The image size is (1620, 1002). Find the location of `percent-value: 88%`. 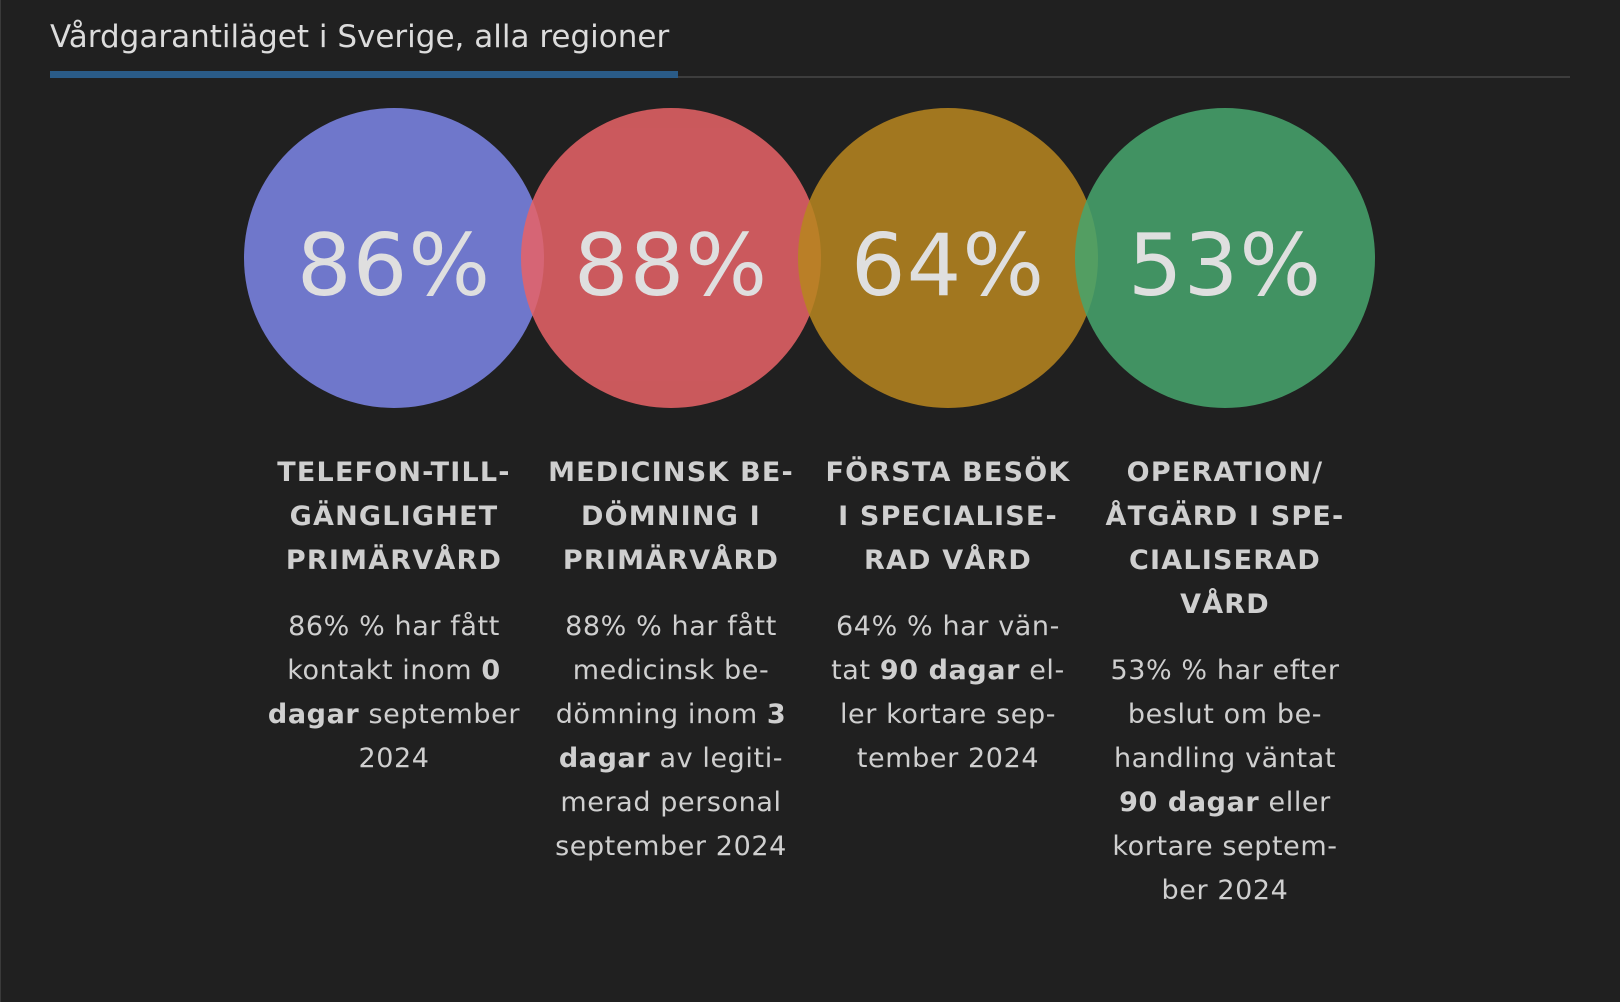

percent-value: 88% is located at coordinates (671, 266).